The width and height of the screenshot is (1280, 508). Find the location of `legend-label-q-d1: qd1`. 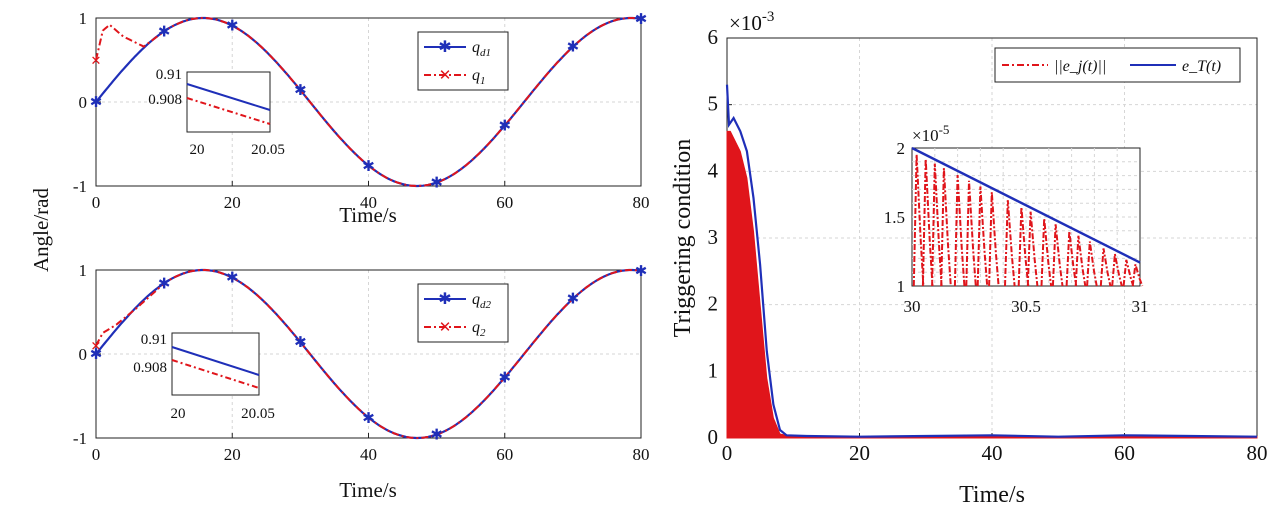

legend-label-q-d1: qd1 is located at coordinates (481, 49).